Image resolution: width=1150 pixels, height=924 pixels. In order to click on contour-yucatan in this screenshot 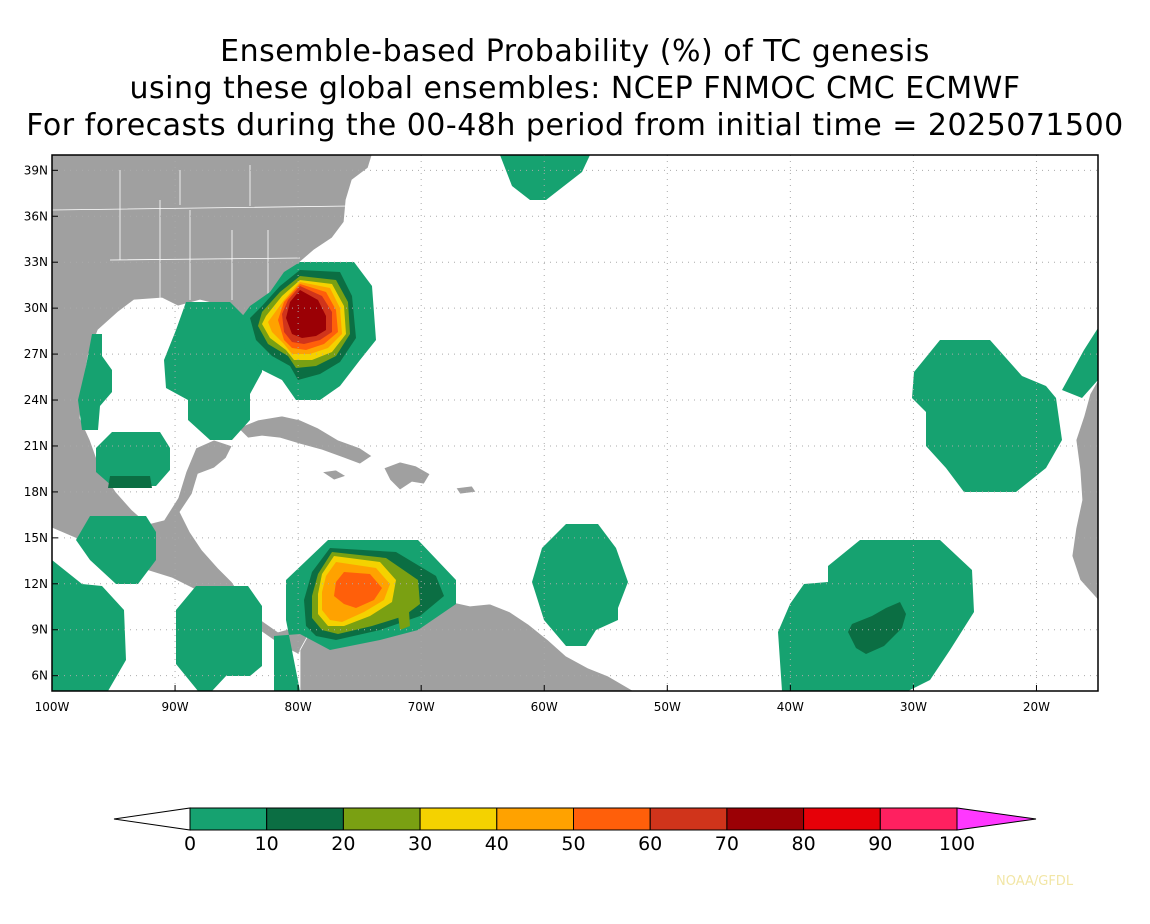, I will do `click(133, 459)`.